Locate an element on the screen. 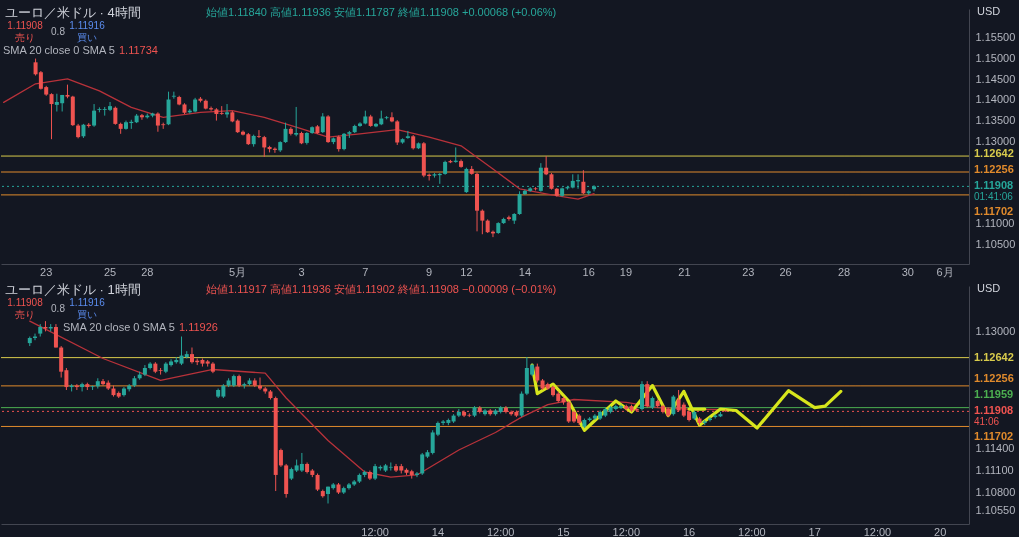 This screenshot has width=1024, height=544. chart-subtitle: 始値1.11917 高値1.11936 安値1.11902 終値1.11908 −0.00009 (−0.01%) is located at coordinates (381, 289).